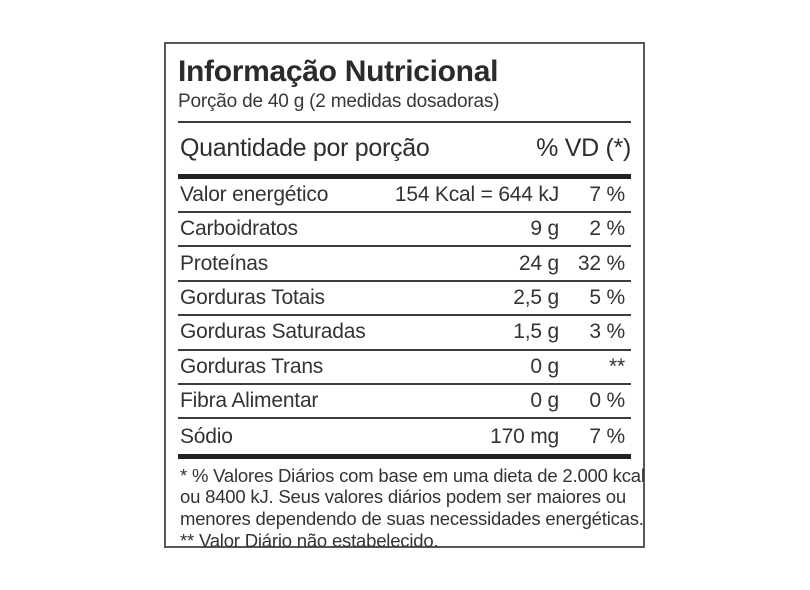 This screenshot has width=810, height=590. Describe the element at coordinates (309, 540) in the screenshot. I see `footnote-line: ** Valor Diário não estabelecido.` at that location.